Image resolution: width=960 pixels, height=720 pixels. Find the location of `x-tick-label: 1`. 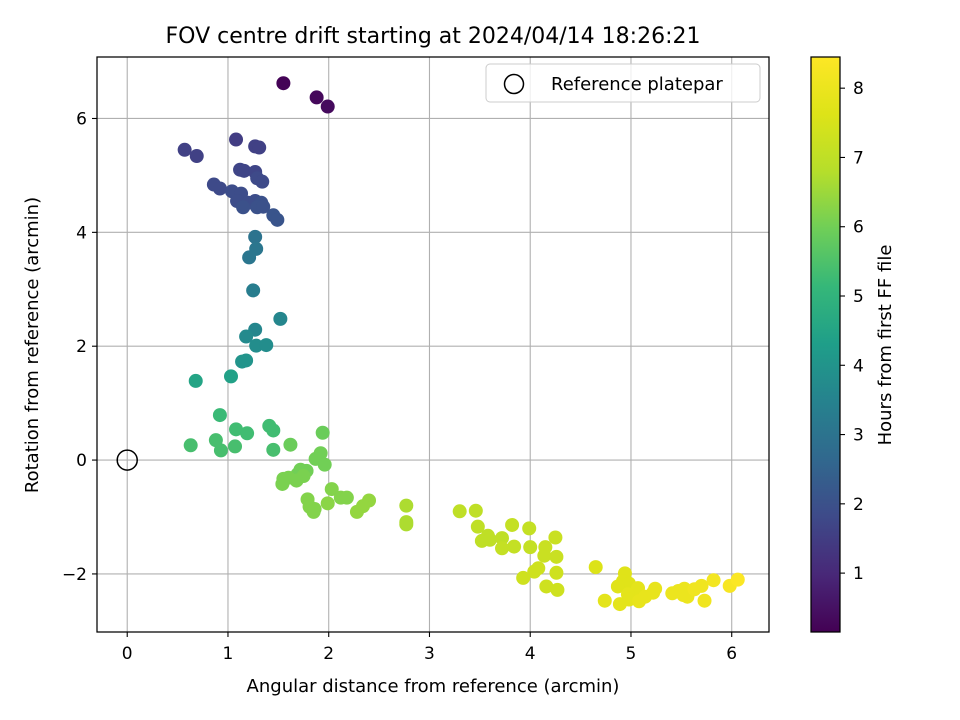

x-tick-label: 1 is located at coordinates (228, 654).